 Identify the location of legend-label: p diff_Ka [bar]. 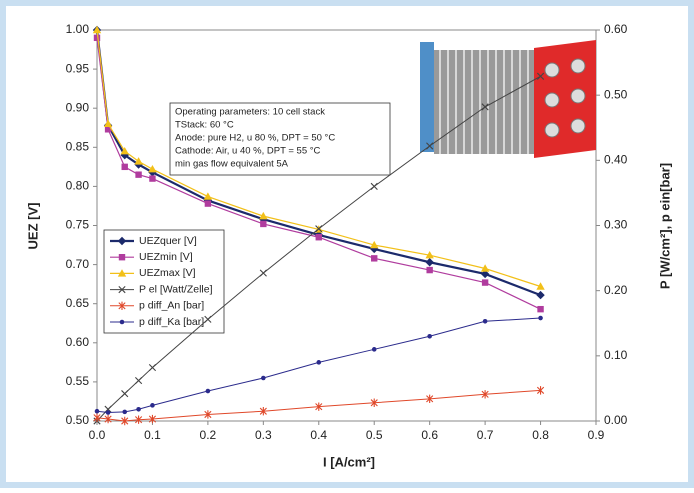
(171, 322).